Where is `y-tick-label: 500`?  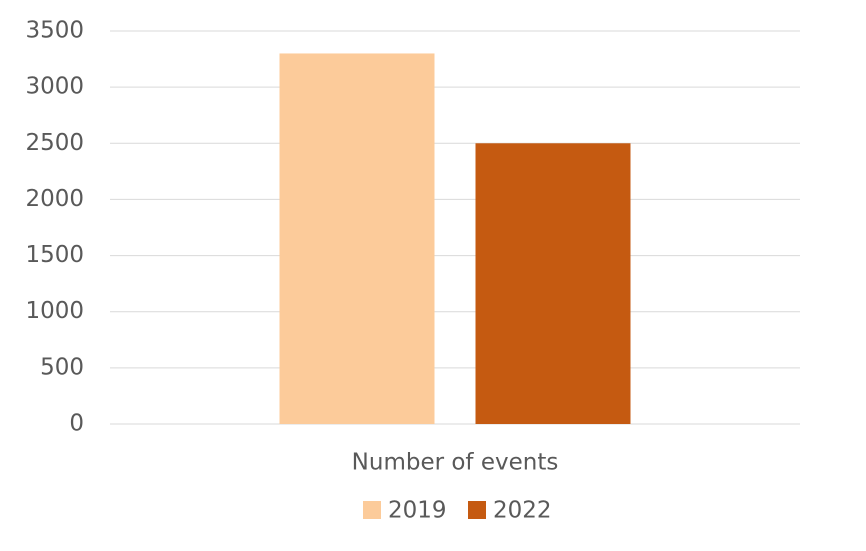
y-tick-label: 500 is located at coordinates (62, 367).